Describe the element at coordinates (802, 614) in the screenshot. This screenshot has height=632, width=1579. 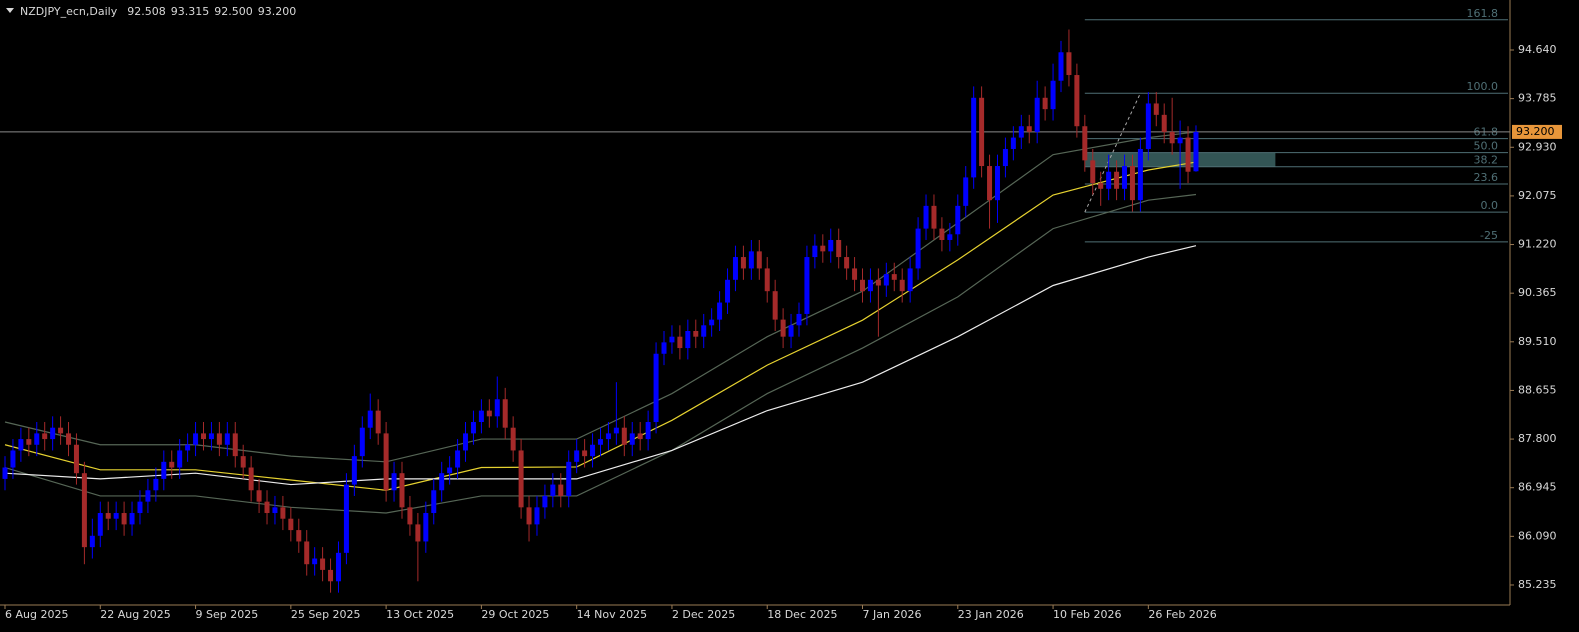
I see `x-tick-label: 18 Dec 2025` at that location.